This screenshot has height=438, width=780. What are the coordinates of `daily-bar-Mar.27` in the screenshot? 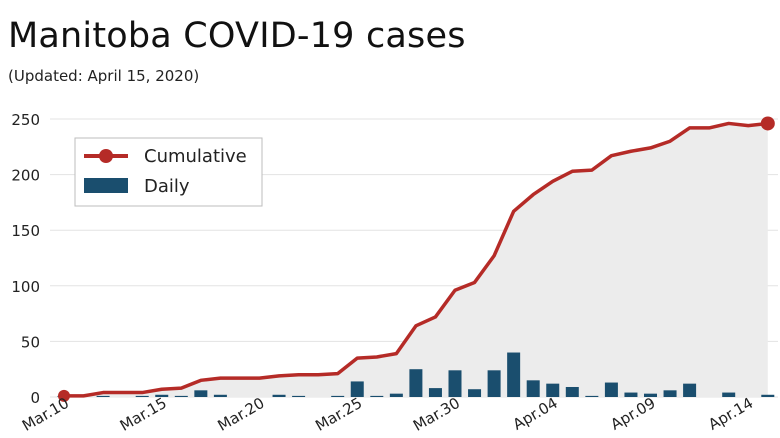 It's located at (396, 395).